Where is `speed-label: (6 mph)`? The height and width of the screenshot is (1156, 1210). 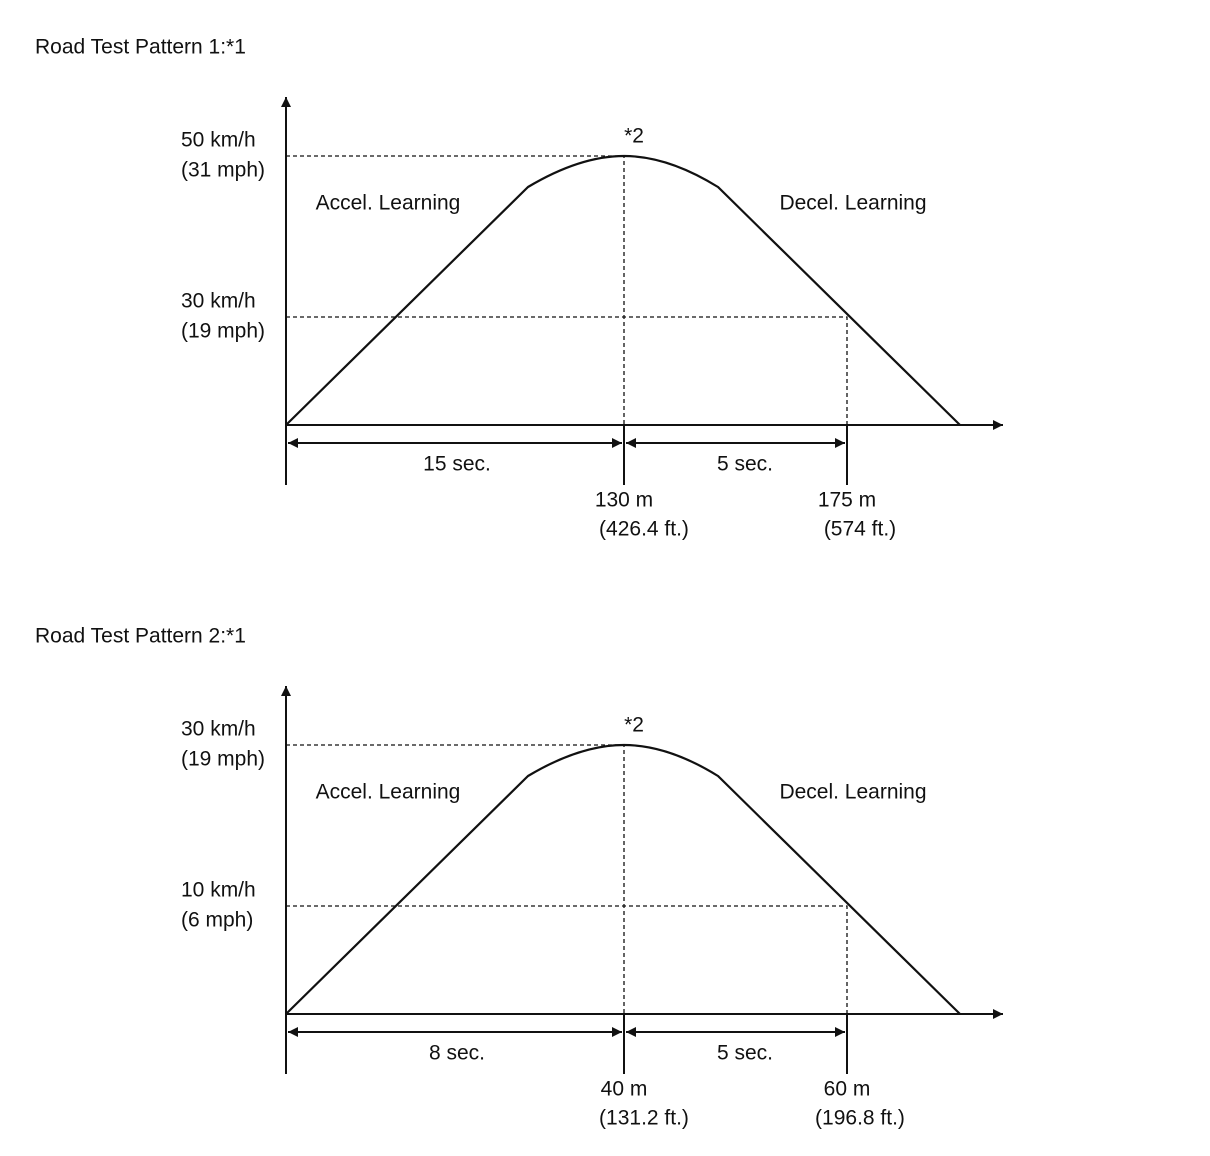
speed-label: (6 mph) is located at coordinates (217, 920).